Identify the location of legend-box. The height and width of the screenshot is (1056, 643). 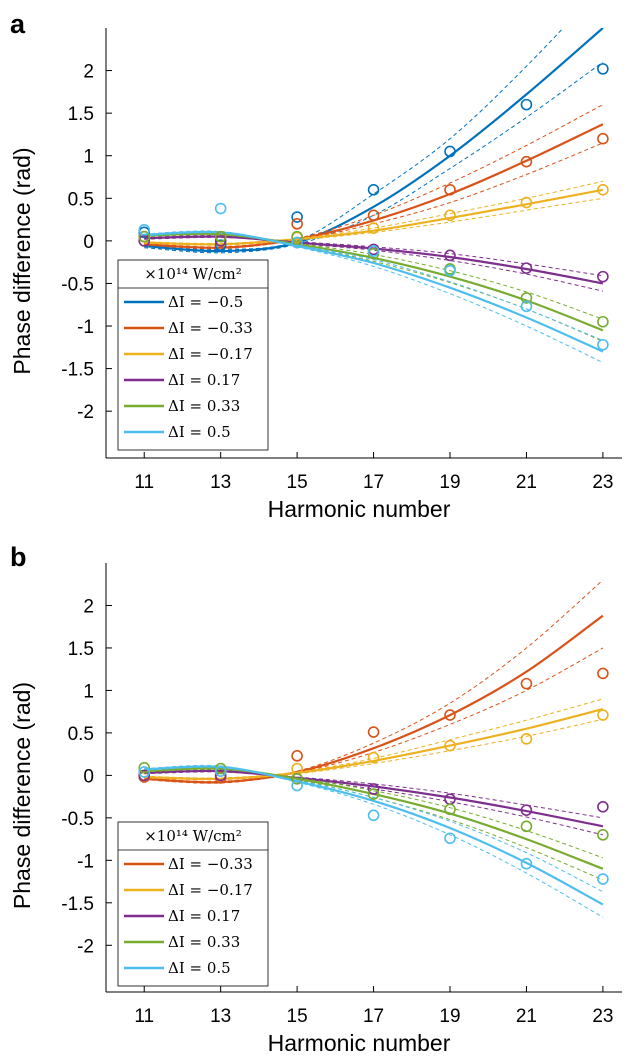
(193, 904).